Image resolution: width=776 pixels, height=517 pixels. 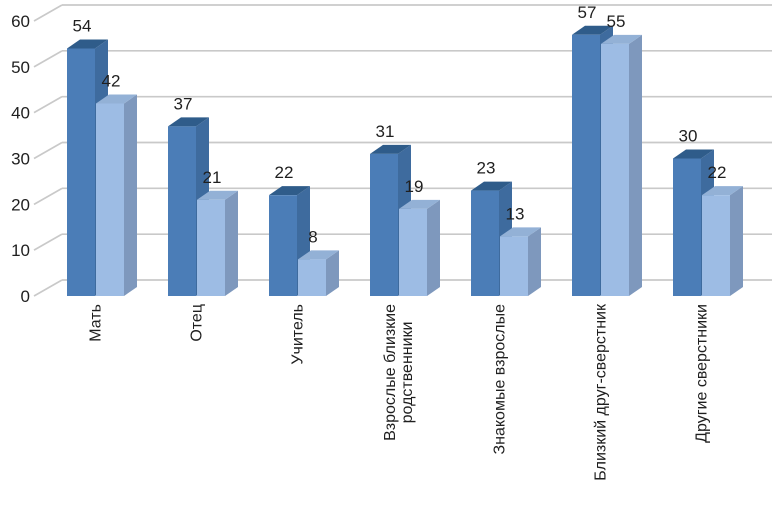 I want to click on bar-front-s1-c5, so click(x=586, y=165).